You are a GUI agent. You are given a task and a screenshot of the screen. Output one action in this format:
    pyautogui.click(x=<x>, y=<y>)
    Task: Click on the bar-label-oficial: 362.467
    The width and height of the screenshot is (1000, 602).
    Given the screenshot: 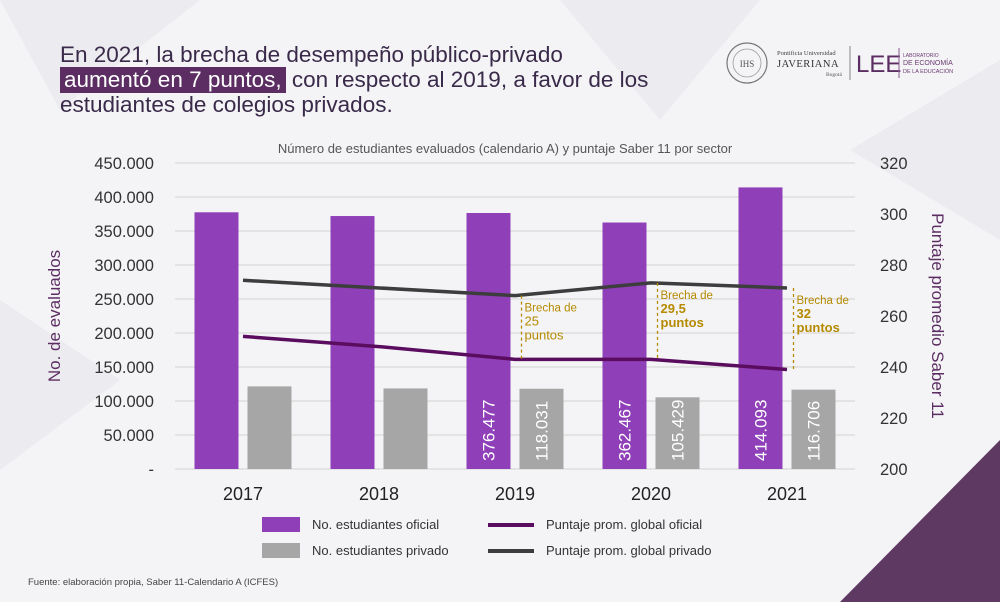 What is the action you would take?
    pyautogui.click(x=625, y=430)
    